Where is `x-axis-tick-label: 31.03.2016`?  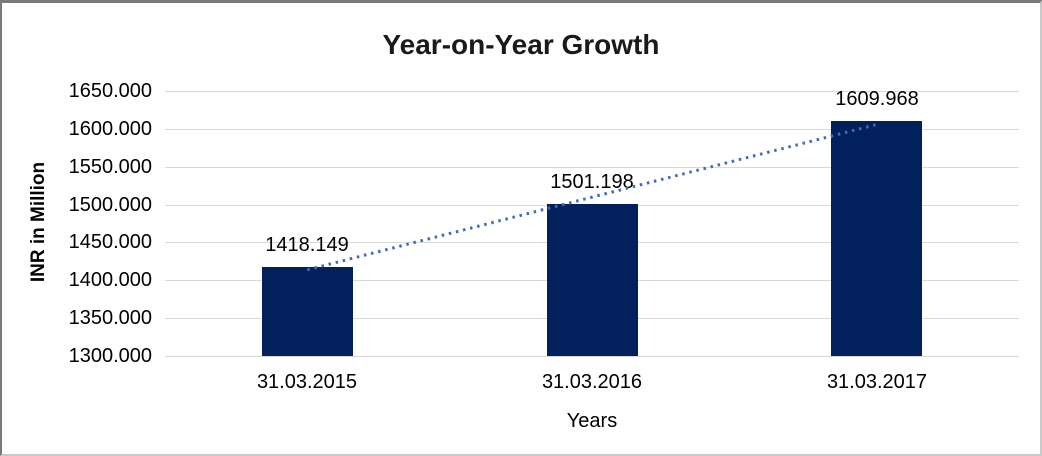 x-axis-tick-label: 31.03.2016 is located at coordinates (592, 382).